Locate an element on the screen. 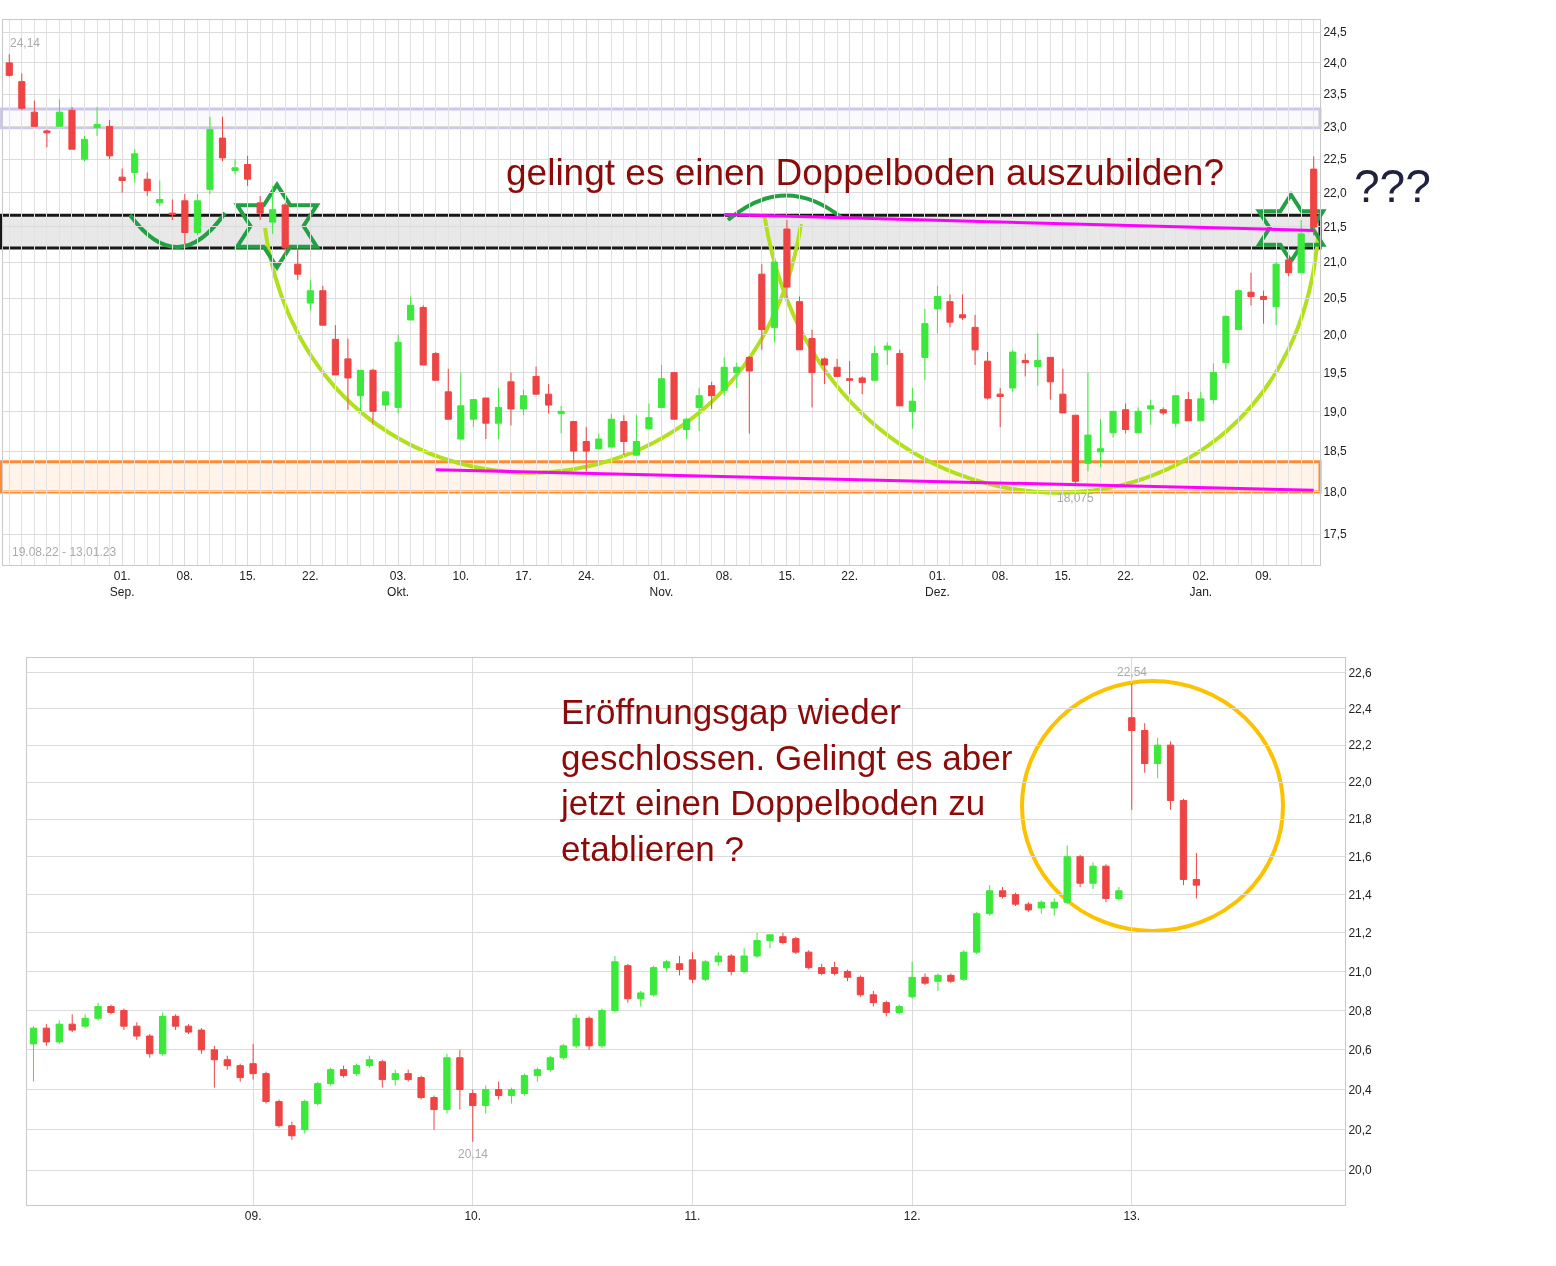 This screenshot has height=1266, width=1556. x-tick-label: 11. is located at coordinates (692, 1216).